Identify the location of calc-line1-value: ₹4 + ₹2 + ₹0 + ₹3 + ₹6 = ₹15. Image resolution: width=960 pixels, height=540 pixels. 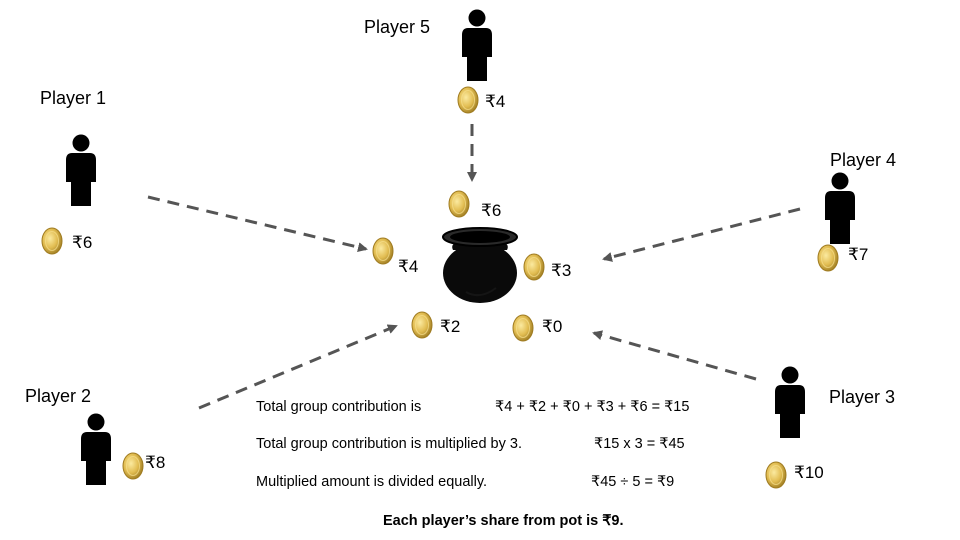
(592, 407).